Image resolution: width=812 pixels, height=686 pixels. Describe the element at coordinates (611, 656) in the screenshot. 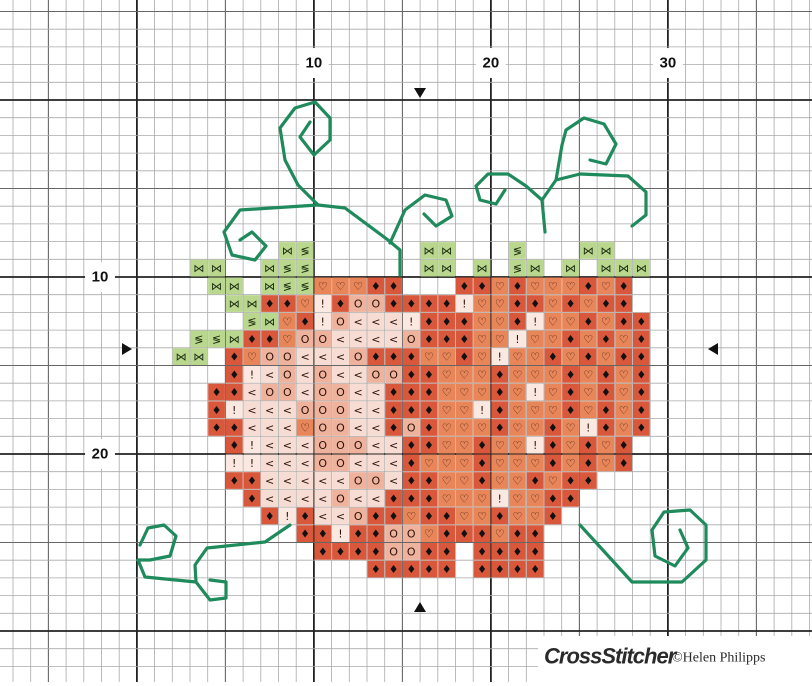

I see `brand-logo: CrossStitcher` at that location.